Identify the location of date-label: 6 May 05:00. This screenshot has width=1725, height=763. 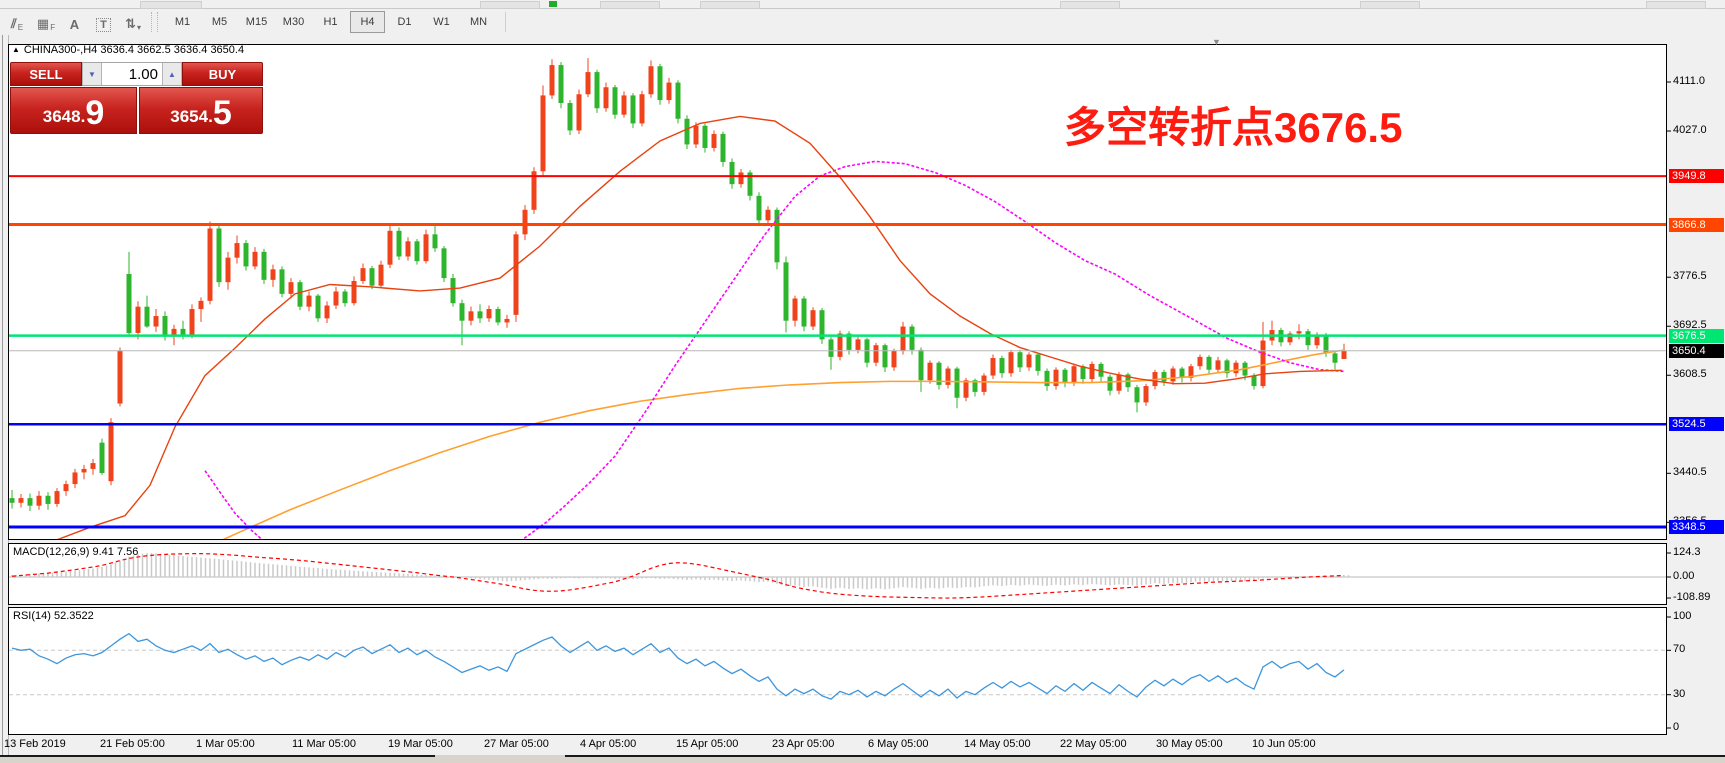
(898, 744).